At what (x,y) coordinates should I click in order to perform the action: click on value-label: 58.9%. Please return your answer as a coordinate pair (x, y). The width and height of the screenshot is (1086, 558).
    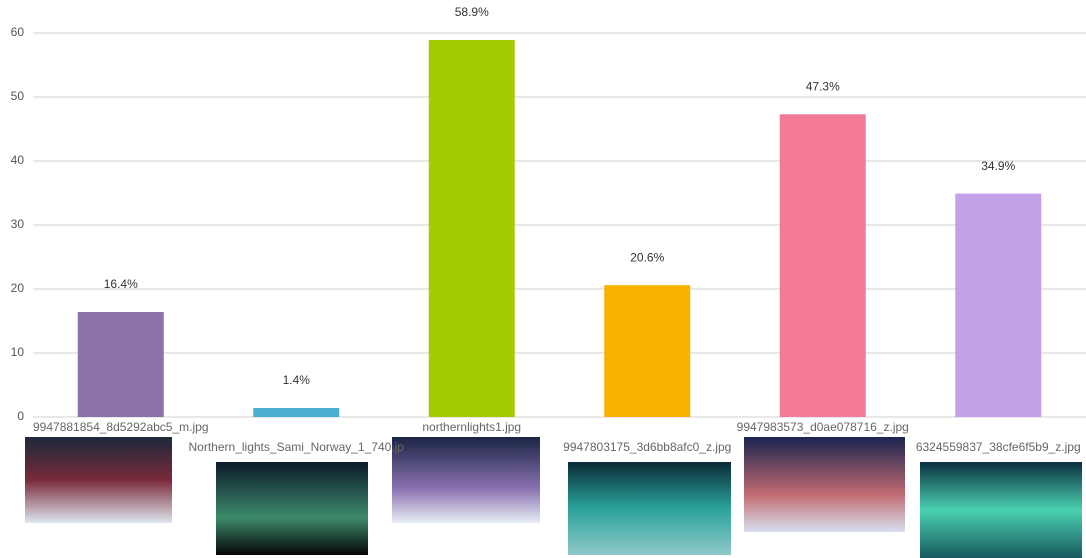
    Looking at the image, I should click on (472, 12).